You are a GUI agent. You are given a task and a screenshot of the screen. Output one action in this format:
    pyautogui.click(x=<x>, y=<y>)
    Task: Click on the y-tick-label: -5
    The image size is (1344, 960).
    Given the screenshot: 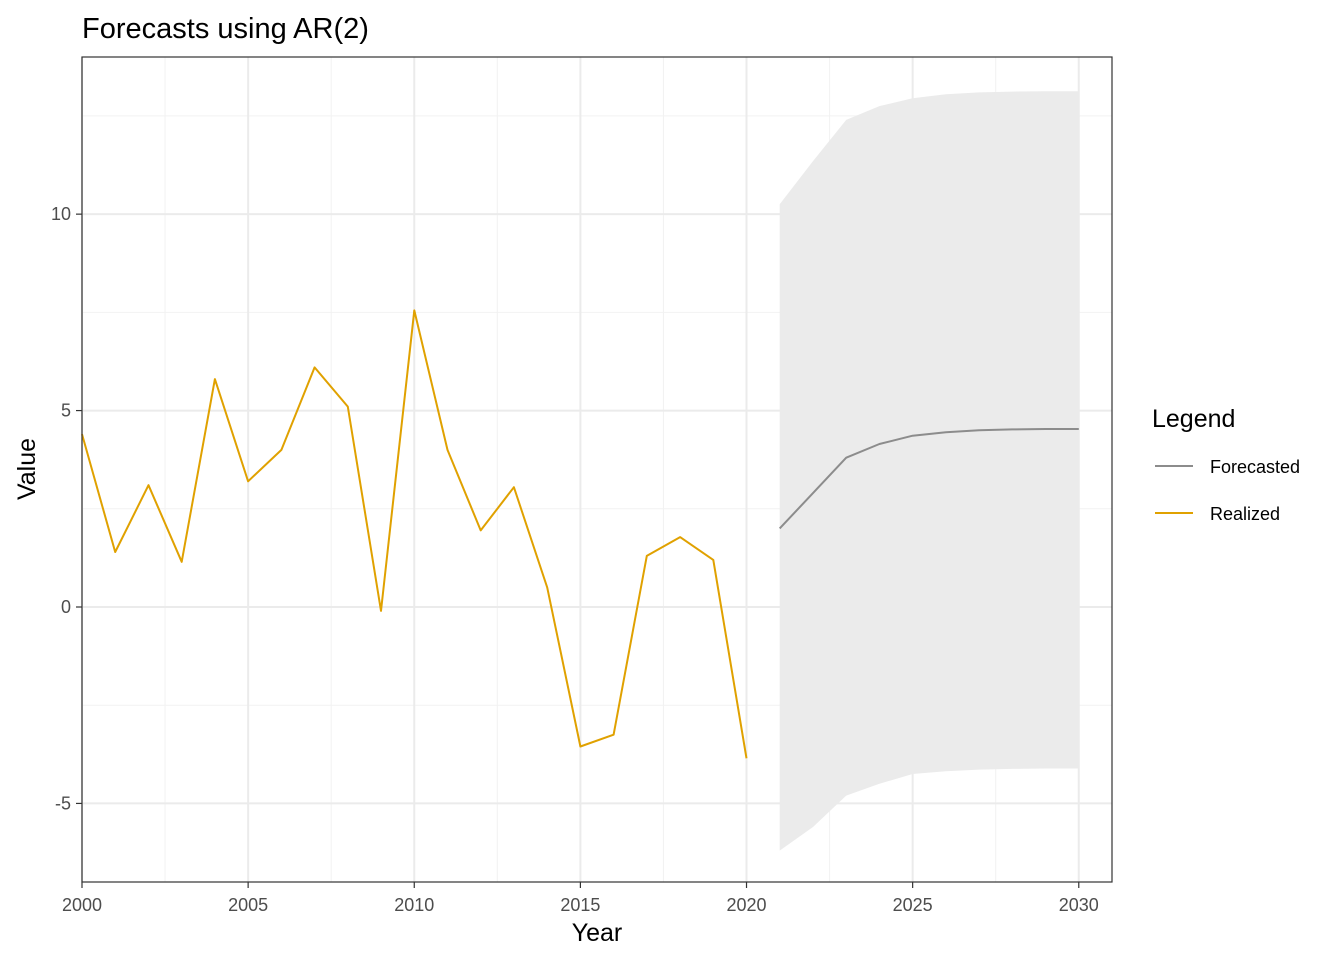 What is the action you would take?
    pyautogui.click(x=63, y=803)
    